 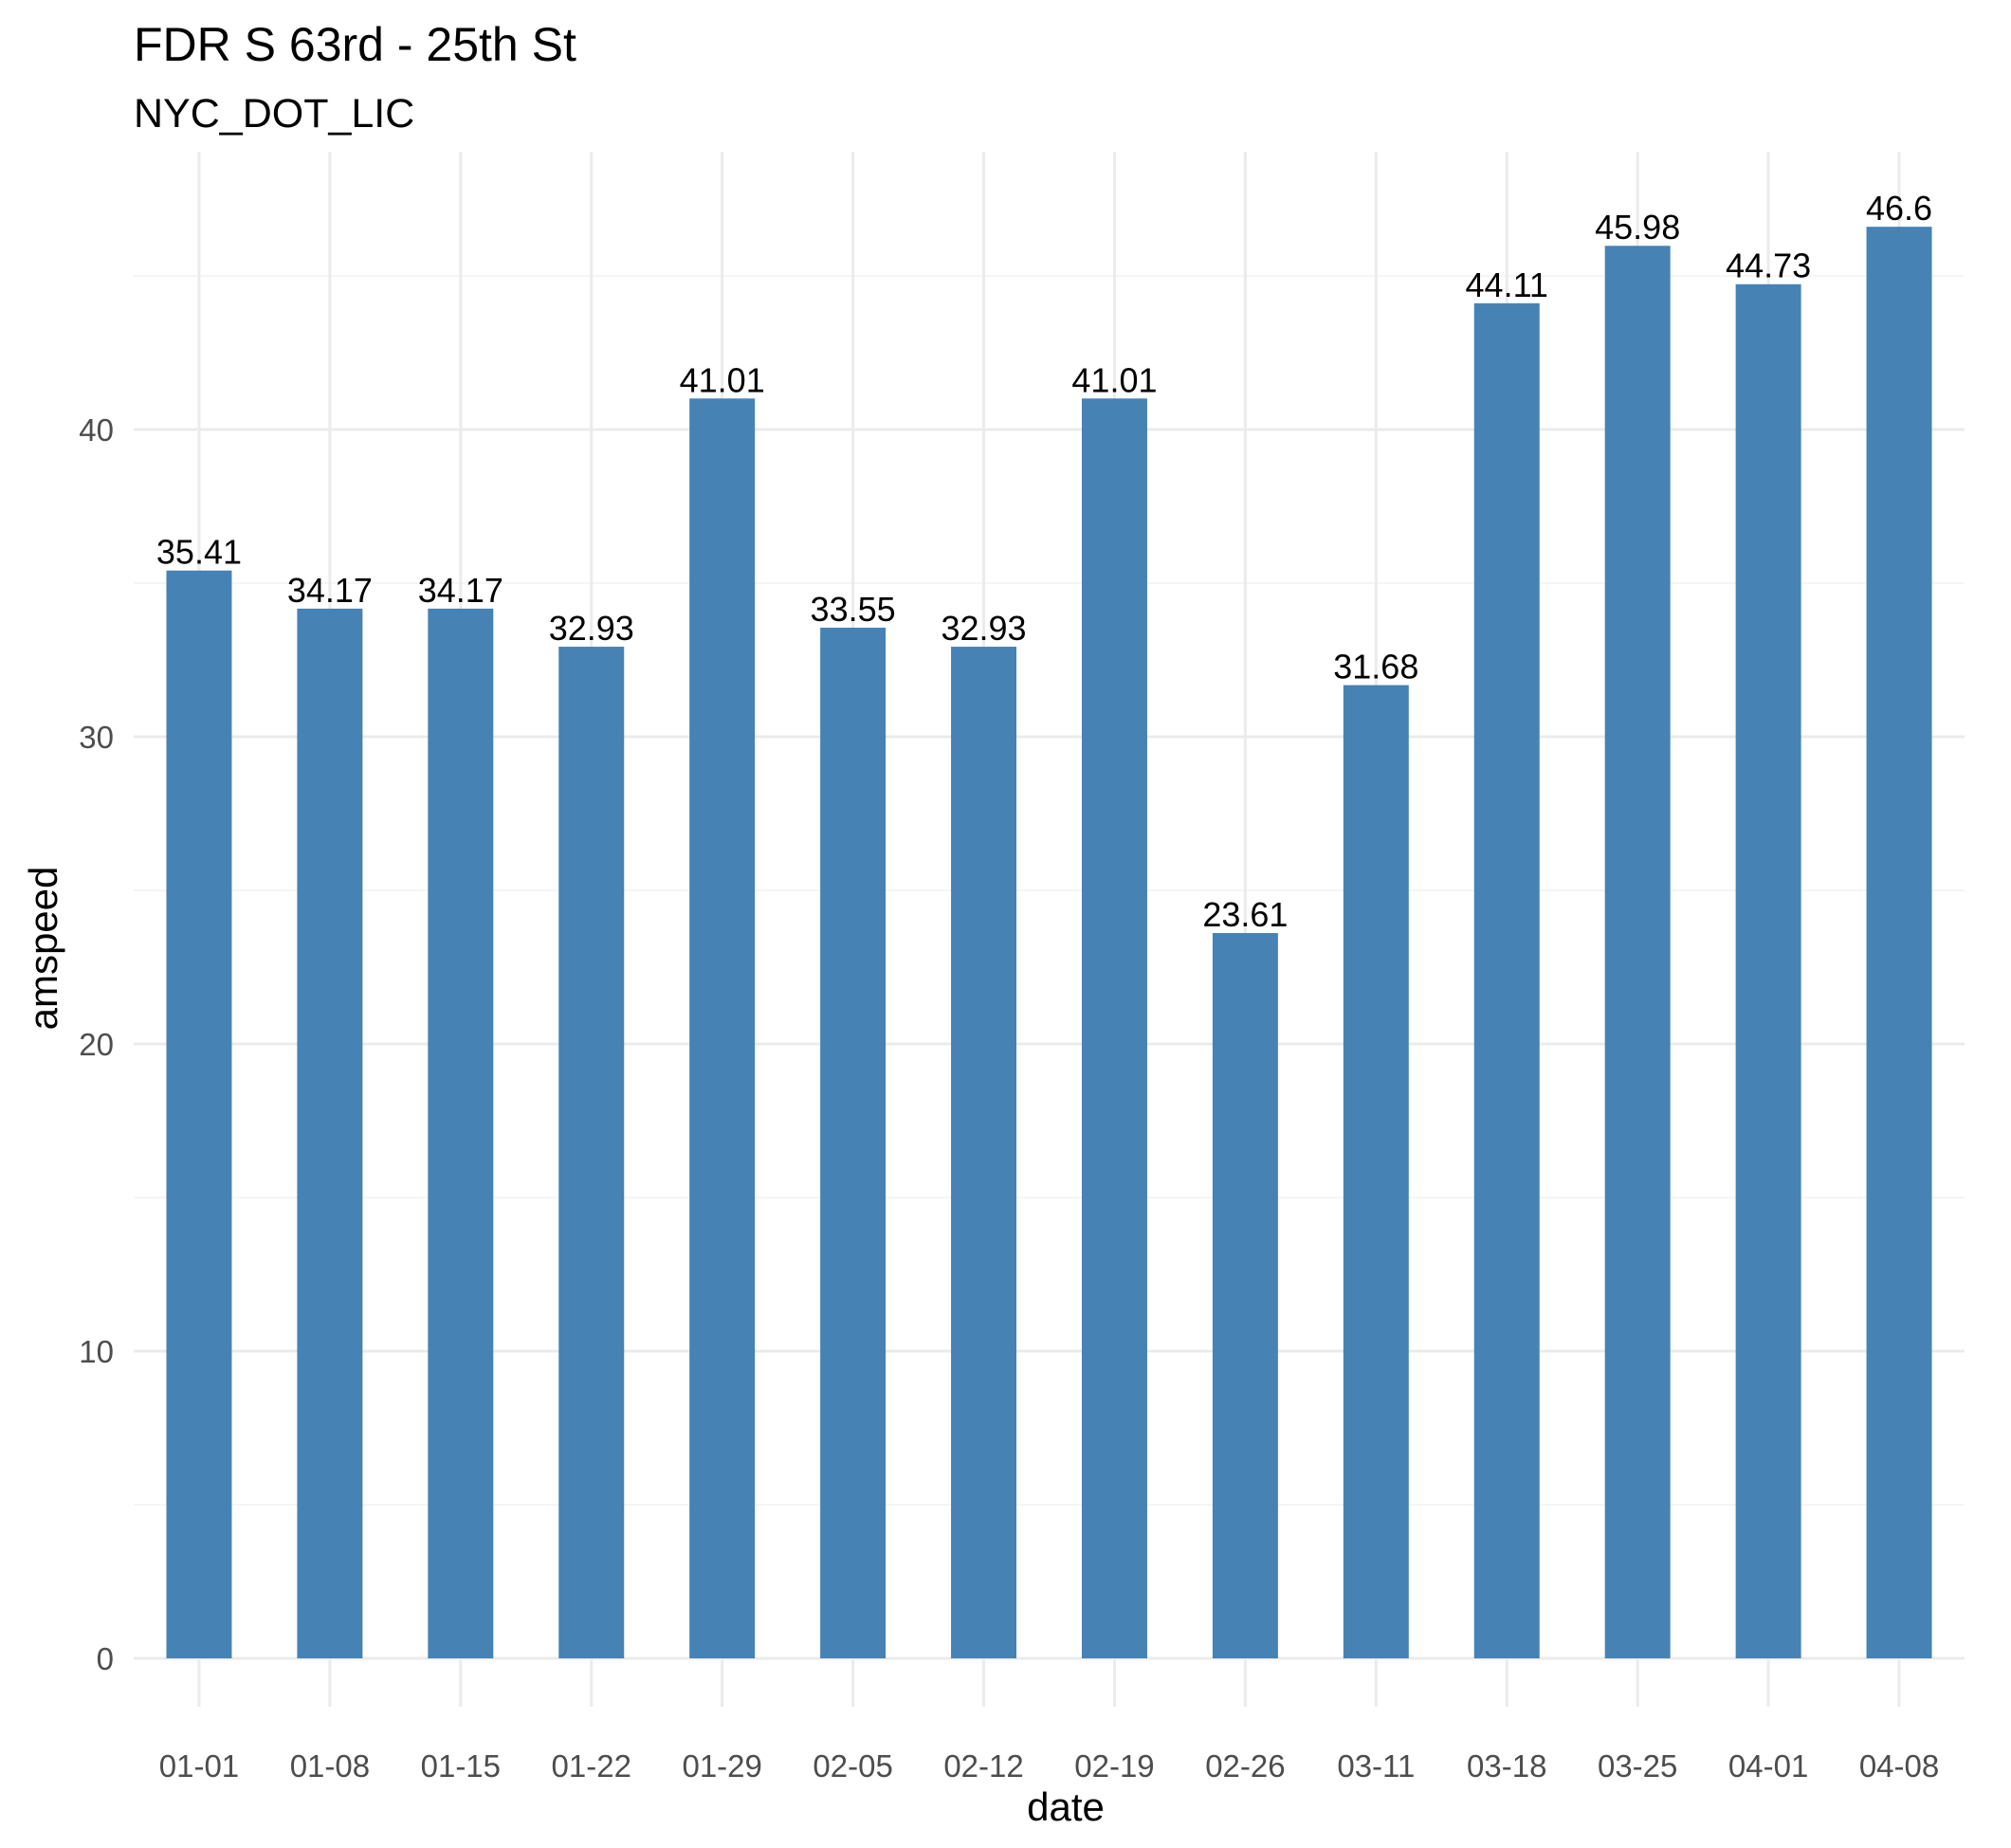 I want to click on chart-title: FDR S 63rd - 25th St, so click(x=355, y=44).